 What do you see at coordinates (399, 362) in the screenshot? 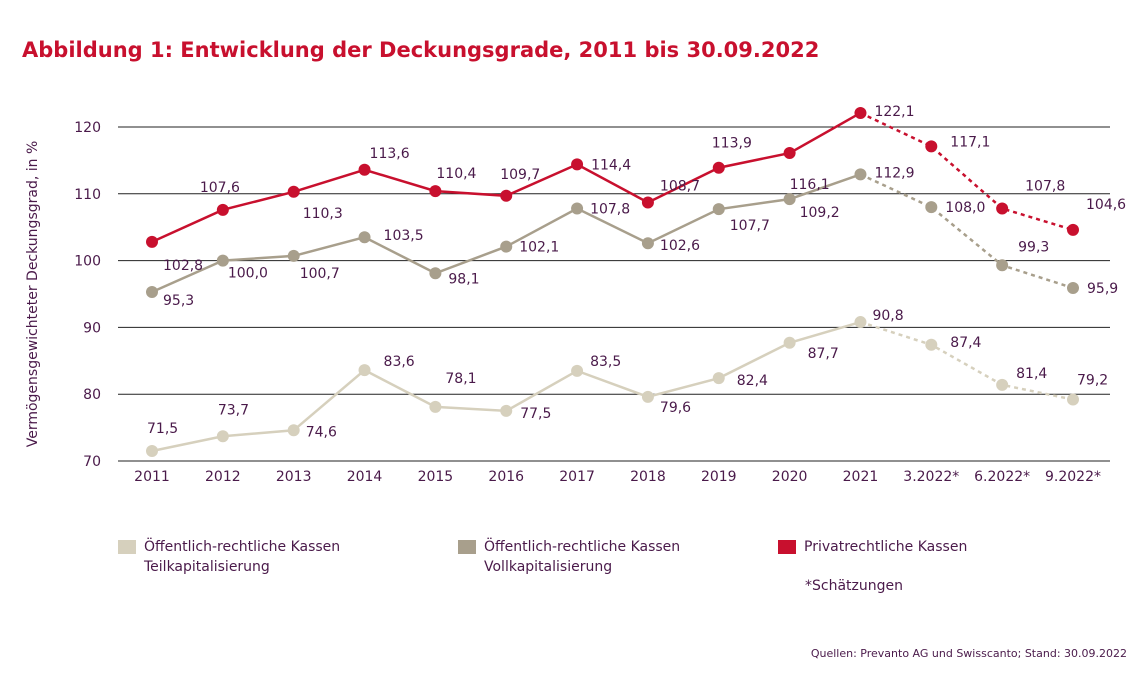
I see `data-label: 83,6` at bounding box center [399, 362].